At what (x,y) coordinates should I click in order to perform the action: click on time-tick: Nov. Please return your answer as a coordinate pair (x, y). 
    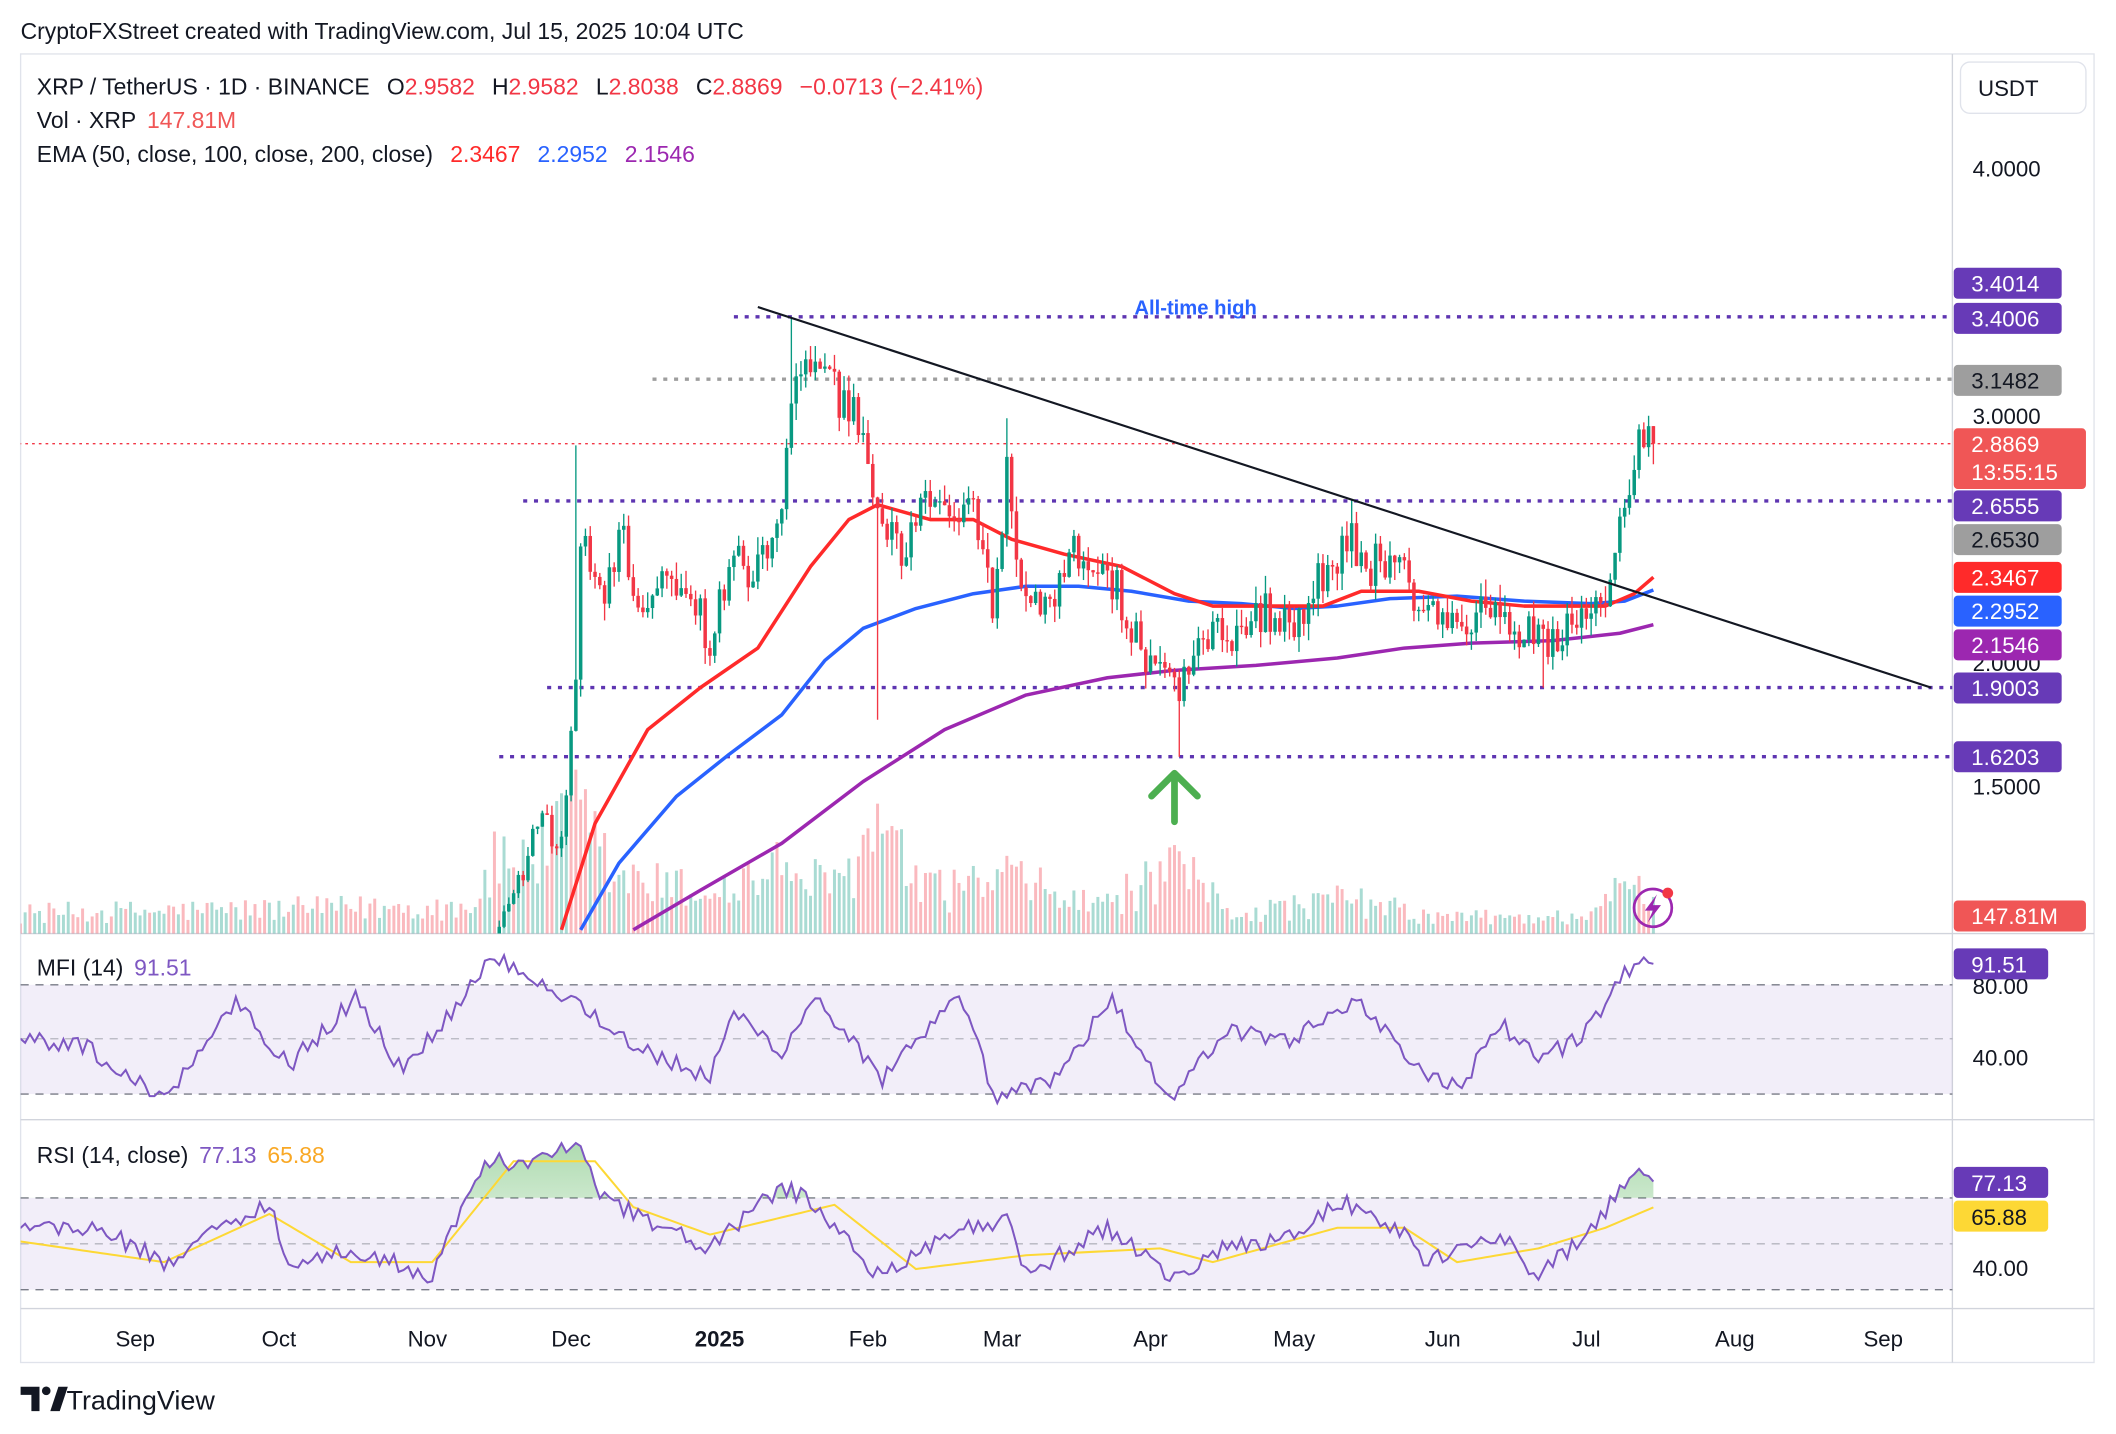
    Looking at the image, I should click on (428, 1338).